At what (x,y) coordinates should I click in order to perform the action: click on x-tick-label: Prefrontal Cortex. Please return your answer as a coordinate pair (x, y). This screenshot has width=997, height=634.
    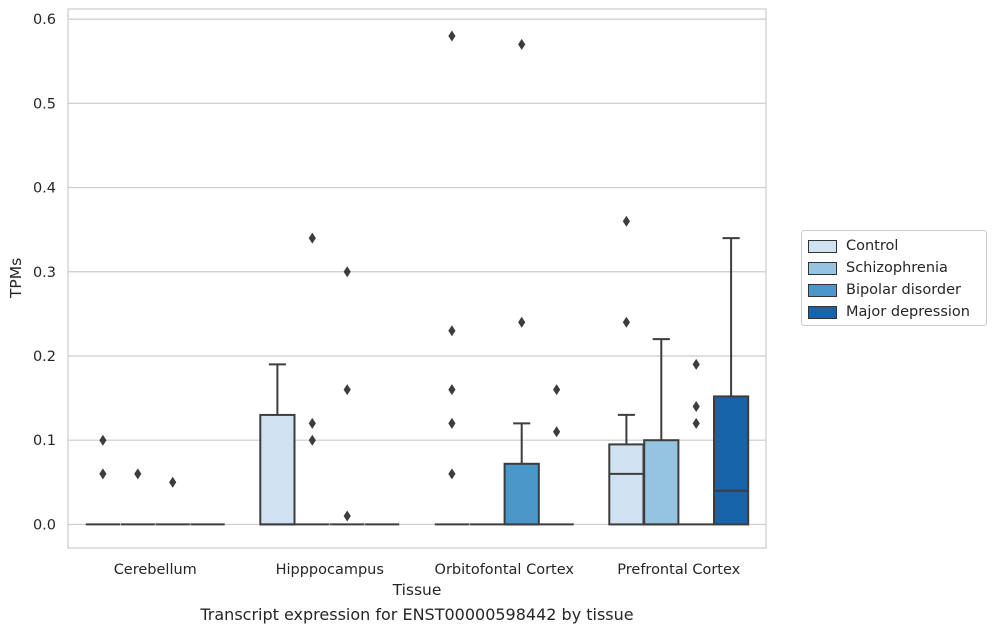
    Looking at the image, I should click on (678, 570).